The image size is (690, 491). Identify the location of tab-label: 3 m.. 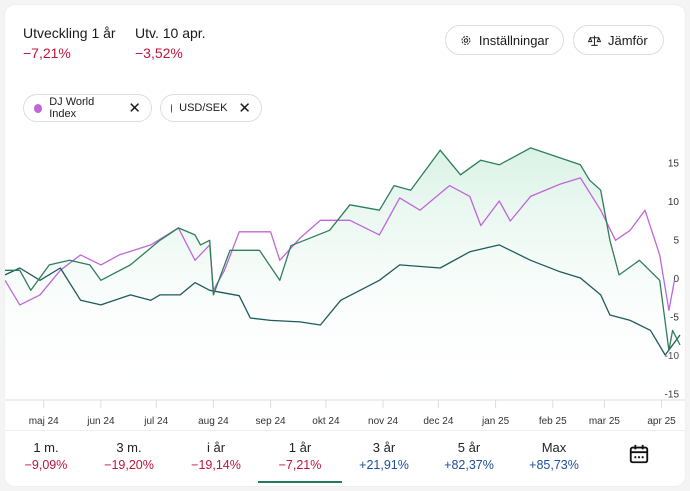
(129, 447).